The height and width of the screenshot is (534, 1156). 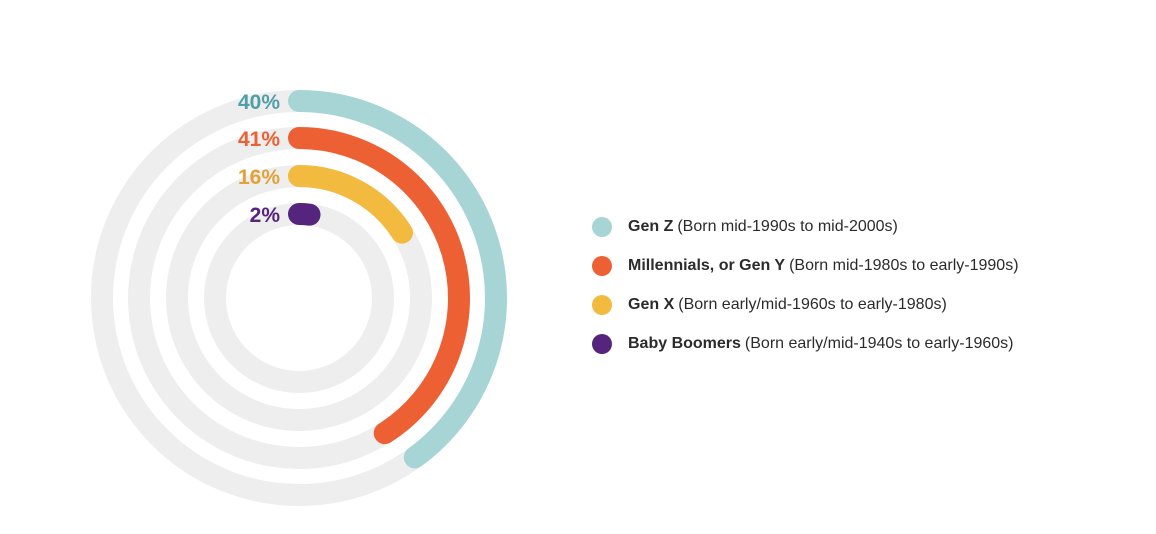 What do you see at coordinates (259, 102) in the screenshot?
I see `value-label-gen-z: 40%` at bounding box center [259, 102].